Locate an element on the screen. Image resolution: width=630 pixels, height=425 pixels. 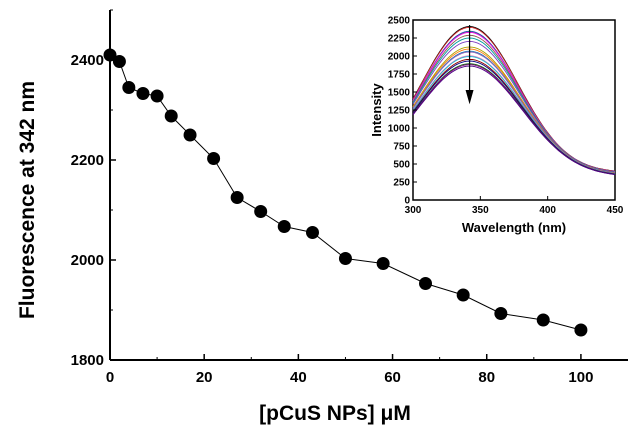
x-tick-label: 100 is located at coordinates (580, 377).